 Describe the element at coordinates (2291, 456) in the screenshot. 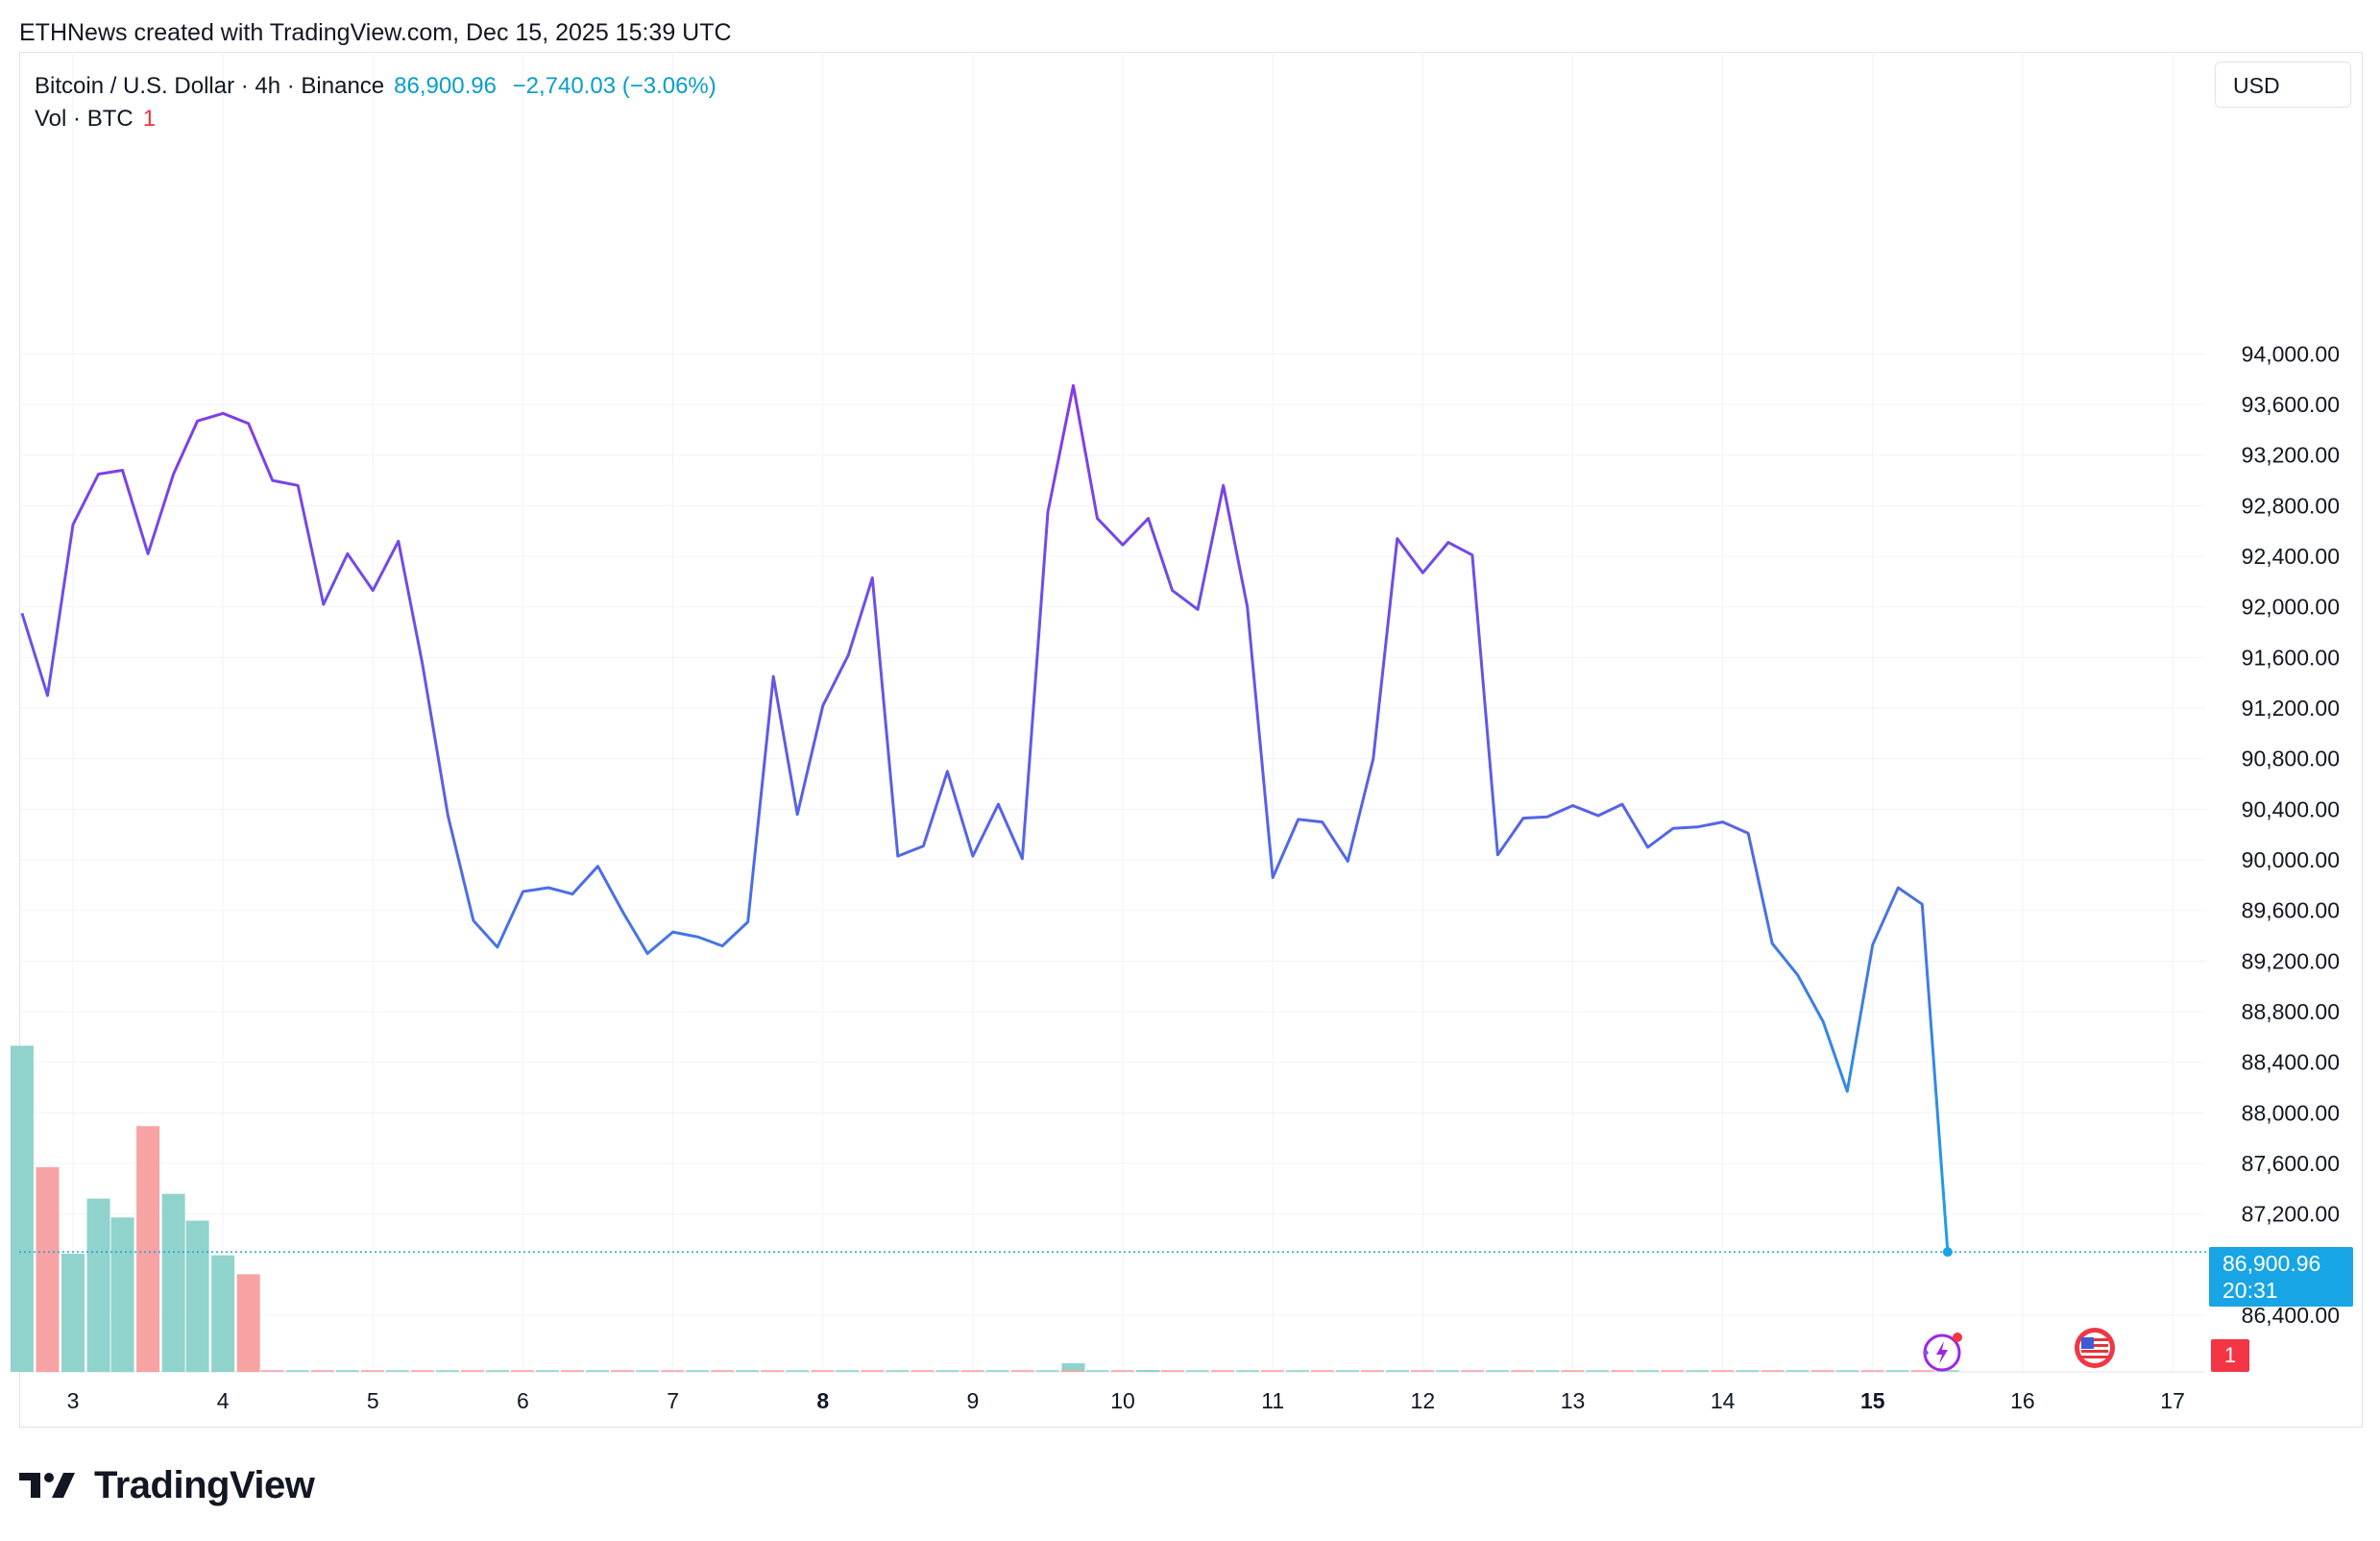

I see `y-tick-label: 93,200.00` at that location.